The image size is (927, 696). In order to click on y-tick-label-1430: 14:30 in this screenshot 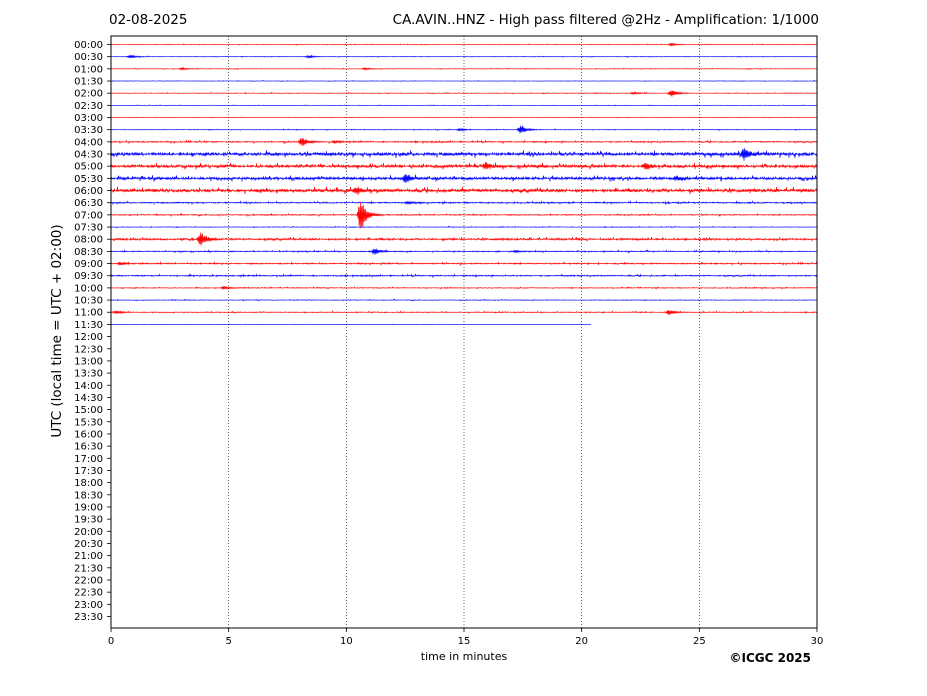, I will do `click(88, 398)`.